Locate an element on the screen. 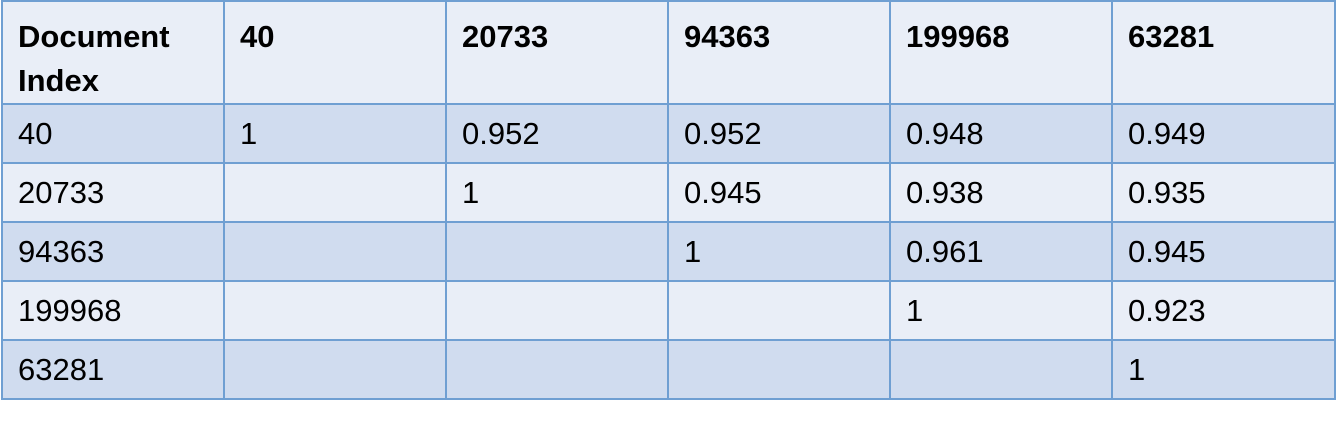  header-cell: 199968 is located at coordinates (1001, 52).